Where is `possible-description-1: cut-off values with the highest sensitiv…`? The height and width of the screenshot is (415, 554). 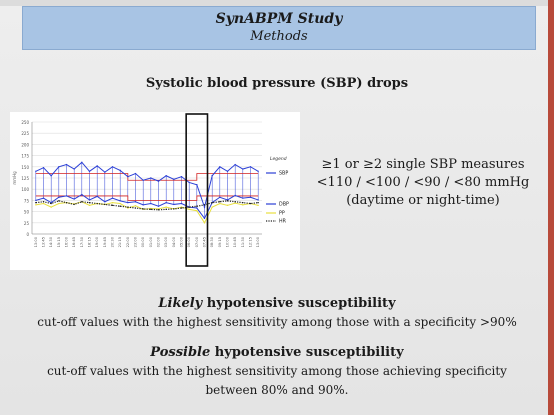 possible-description-1: cut-off values with the highest sensitiv… is located at coordinates (277, 371).